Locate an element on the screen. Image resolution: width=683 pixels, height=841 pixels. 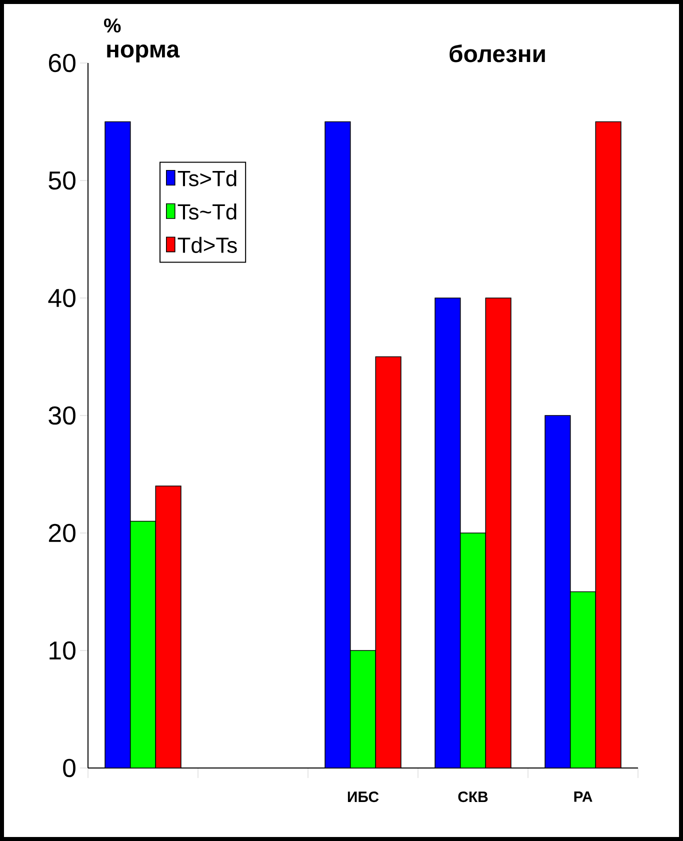
legend-label: Td>Ts is located at coordinates (207, 245).